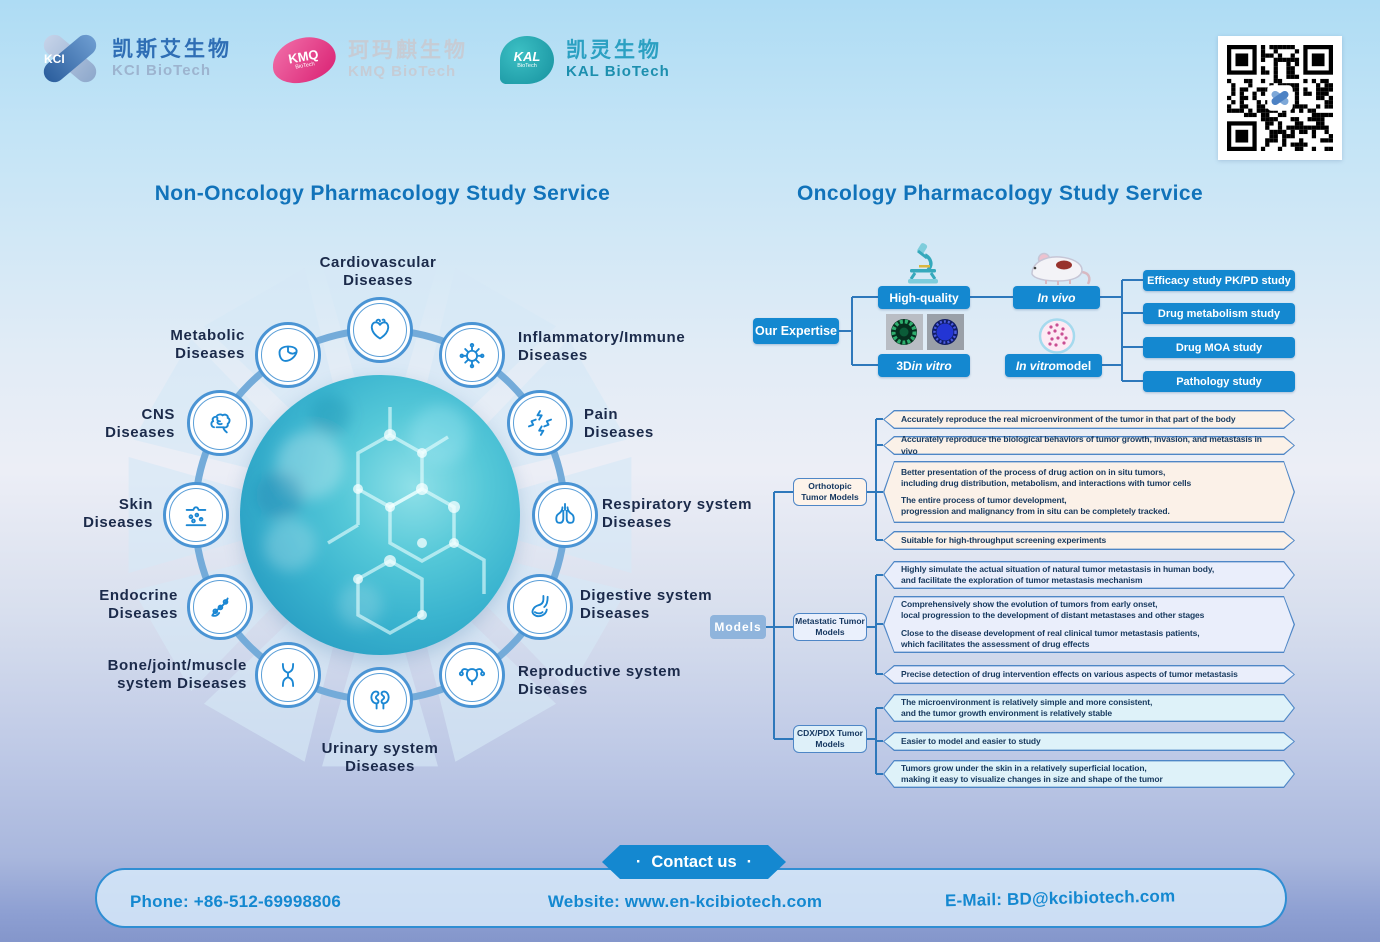 This screenshot has width=1380, height=942. I want to click on kal-name-cn: 凯灵生物, so click(614, 51).